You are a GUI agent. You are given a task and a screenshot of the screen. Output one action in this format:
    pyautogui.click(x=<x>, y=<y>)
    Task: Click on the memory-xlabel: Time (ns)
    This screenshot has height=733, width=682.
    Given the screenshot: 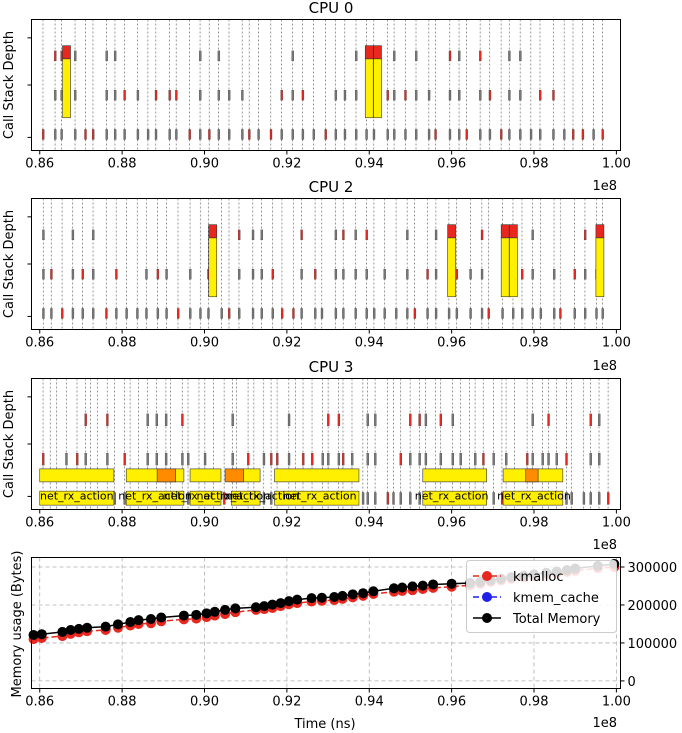 What is the action you would take?
    pyautogui.click(x=324, y=724)
    